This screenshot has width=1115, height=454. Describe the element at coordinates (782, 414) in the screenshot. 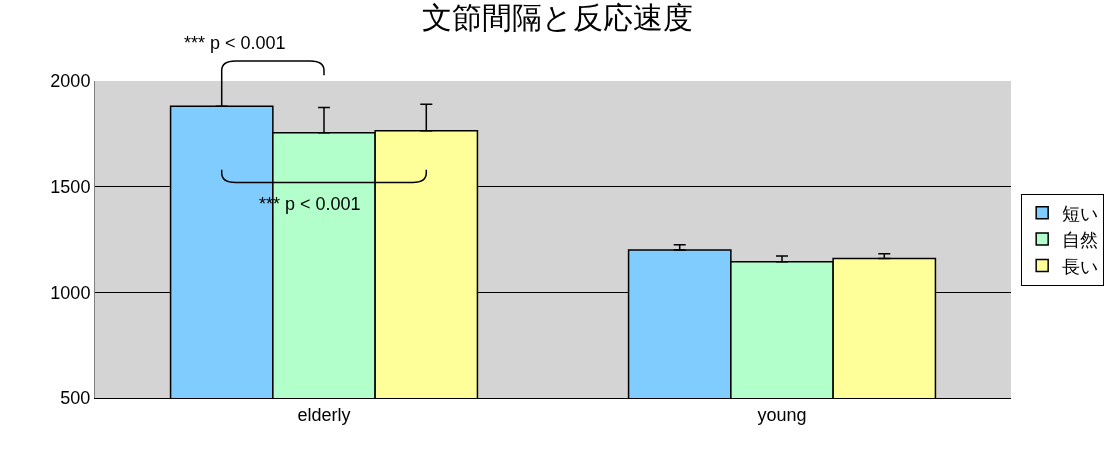

I see `x-tick-label: young` at that location.